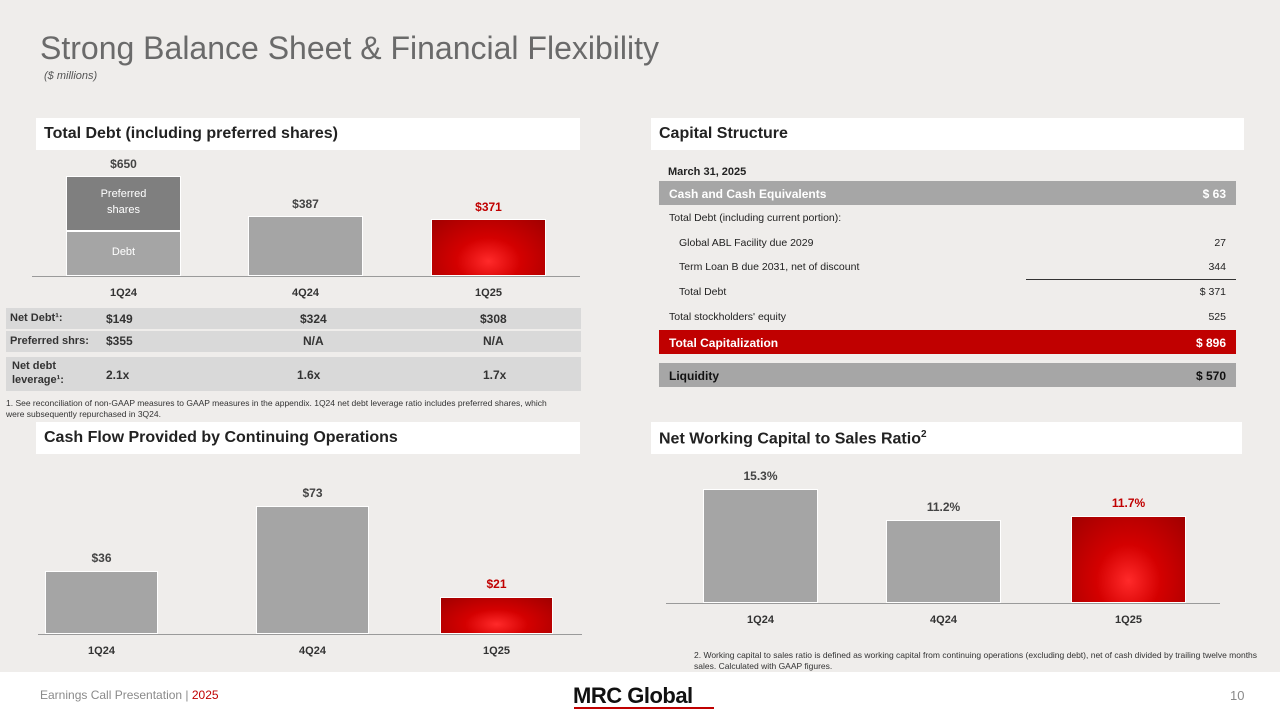 Image resolution: width=1280 pixels, height=720 pixels. Describe the element at coordinates (755, 218) in the screenshot. I see `total-debt-heading: Total Debt (including current portion):` at that location.